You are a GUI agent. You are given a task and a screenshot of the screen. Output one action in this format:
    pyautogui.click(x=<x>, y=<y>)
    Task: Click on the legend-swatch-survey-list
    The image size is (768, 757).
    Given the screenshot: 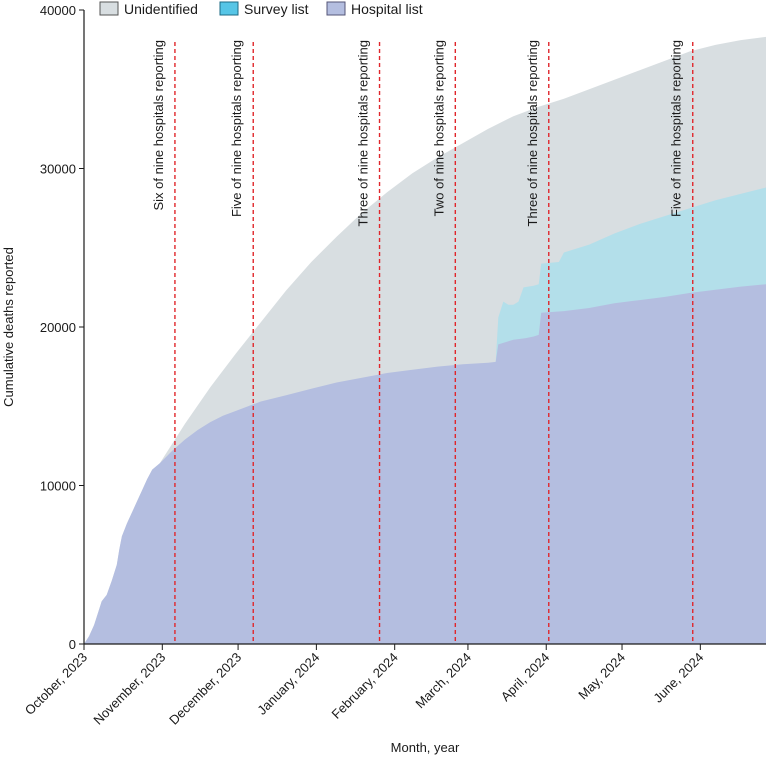 What is the action you would take?
    pyautogui.click(x=229, y=8)
    